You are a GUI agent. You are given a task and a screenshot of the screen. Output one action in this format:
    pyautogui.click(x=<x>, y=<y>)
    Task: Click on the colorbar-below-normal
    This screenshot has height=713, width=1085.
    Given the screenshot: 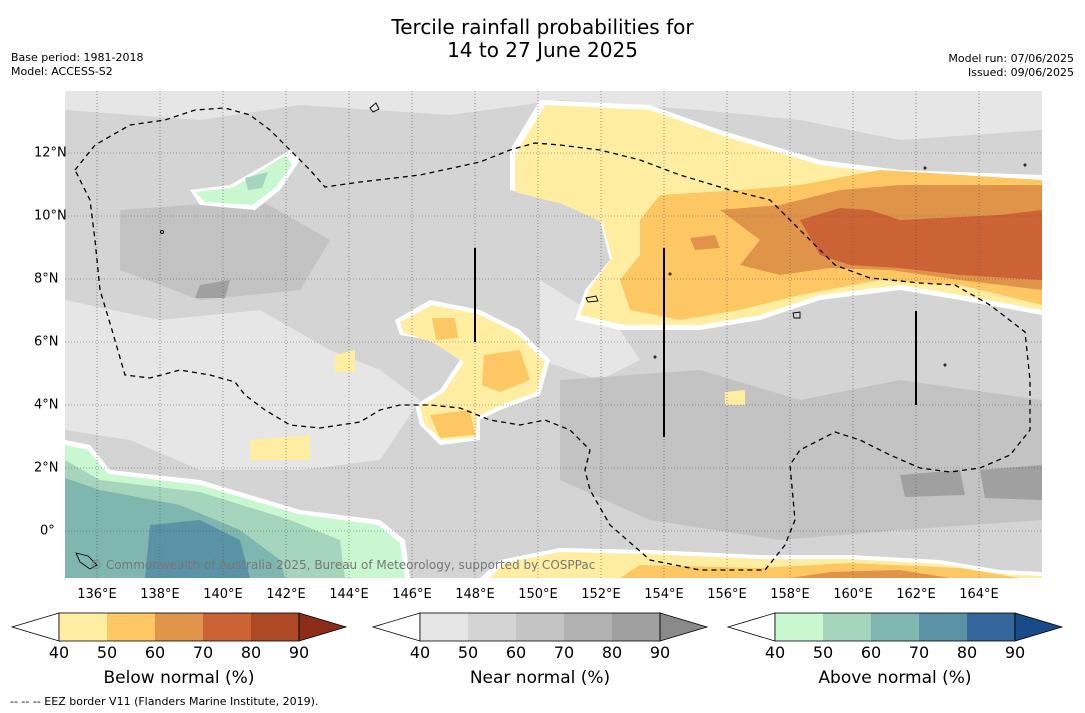 What is the action you would take?
    pyautogui.click(x=179, y=627)
    